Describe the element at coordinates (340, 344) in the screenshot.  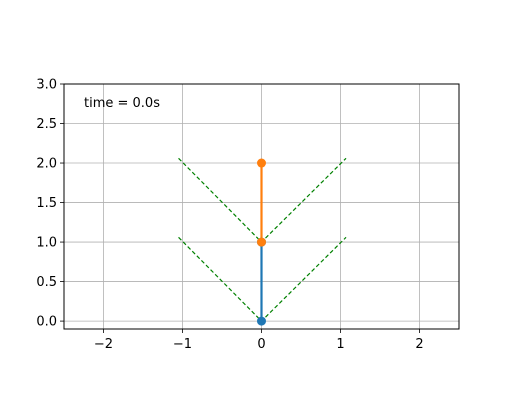
I see `x-tick-label: 1` at that location.